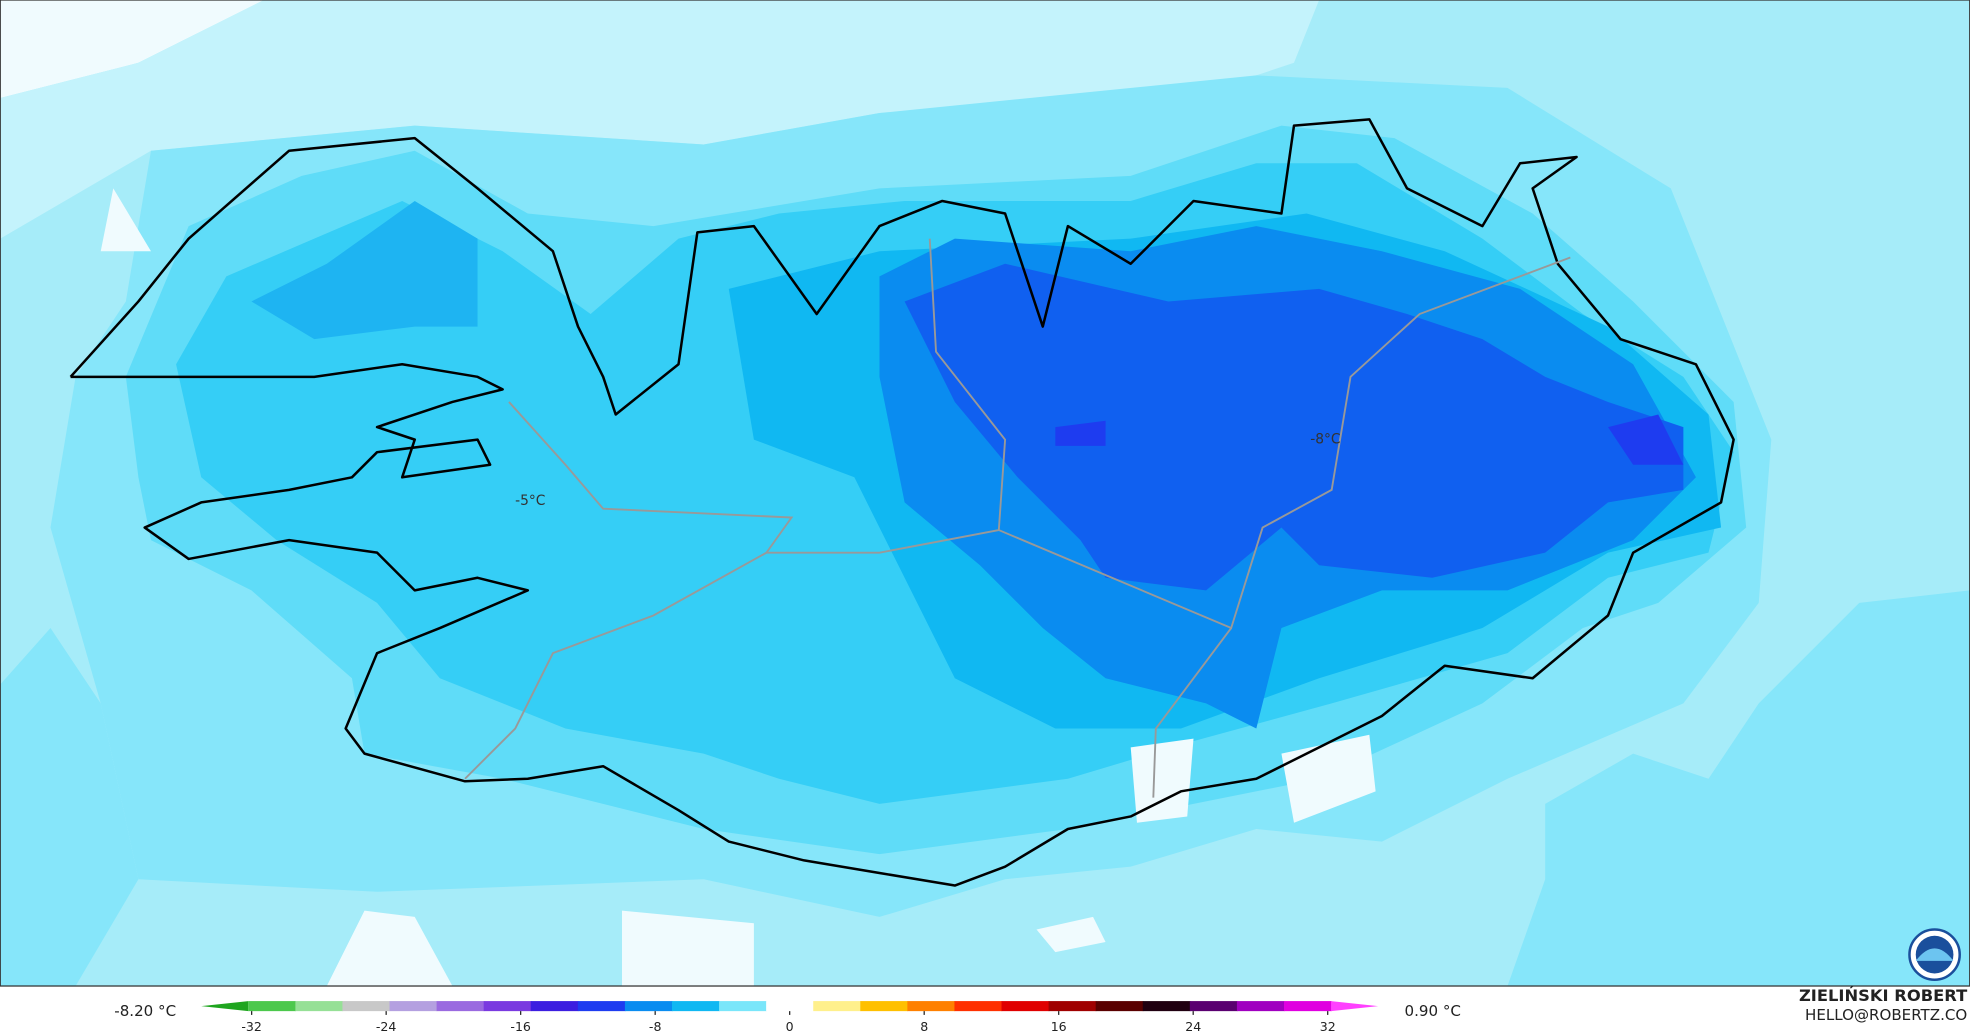 This screenshot has width=1970, height=1035. What do you see at coordinates (1433, 1011) in the screenshot?
I see `colorbar-max-label: 0.90 °C` at bounding box center [1433, 1011].